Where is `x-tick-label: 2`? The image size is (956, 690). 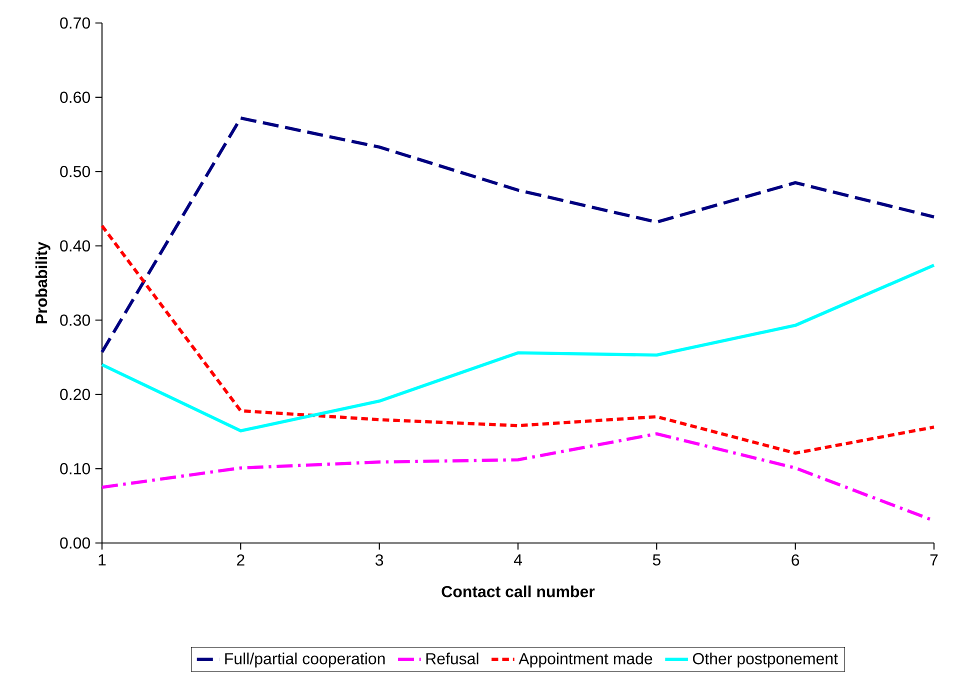 x-tick-label: 2 is located at coordinates (240, 560).